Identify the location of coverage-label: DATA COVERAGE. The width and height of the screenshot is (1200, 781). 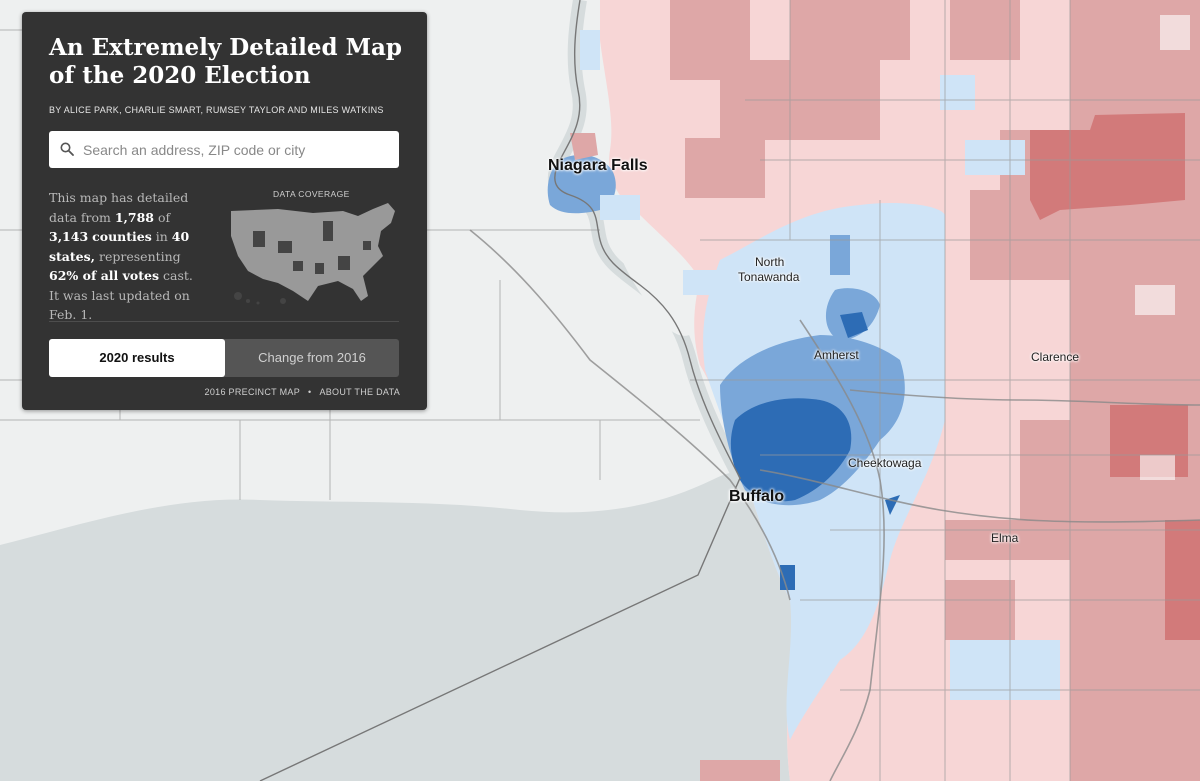
(311, 194).